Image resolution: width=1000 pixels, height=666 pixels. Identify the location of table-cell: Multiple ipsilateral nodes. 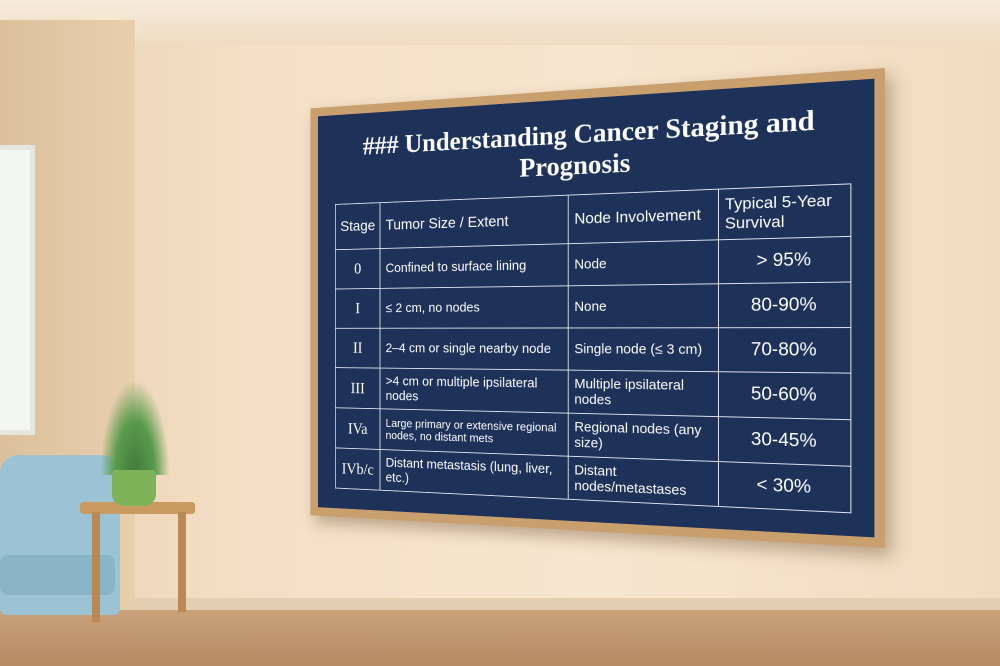
(643, 393).